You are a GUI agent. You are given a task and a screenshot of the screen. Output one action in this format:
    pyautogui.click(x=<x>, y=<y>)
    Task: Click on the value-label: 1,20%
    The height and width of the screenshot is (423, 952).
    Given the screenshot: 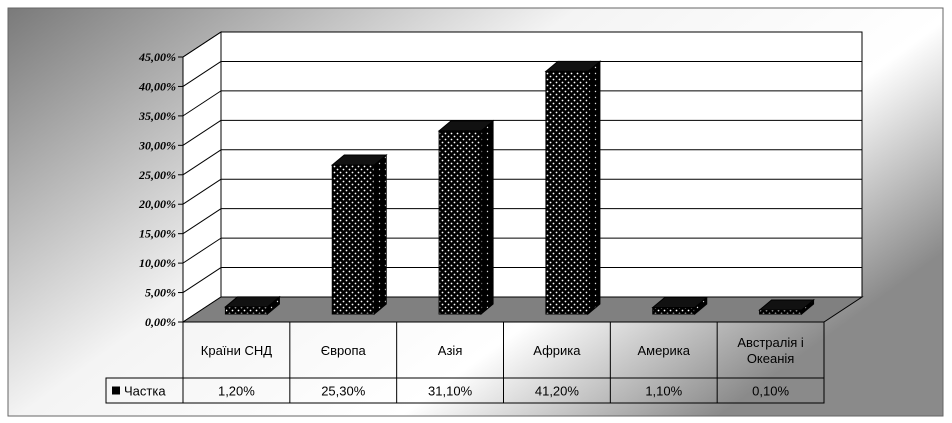 What is the action you would take?
    pyautogui.click(x=236, y=391)
    